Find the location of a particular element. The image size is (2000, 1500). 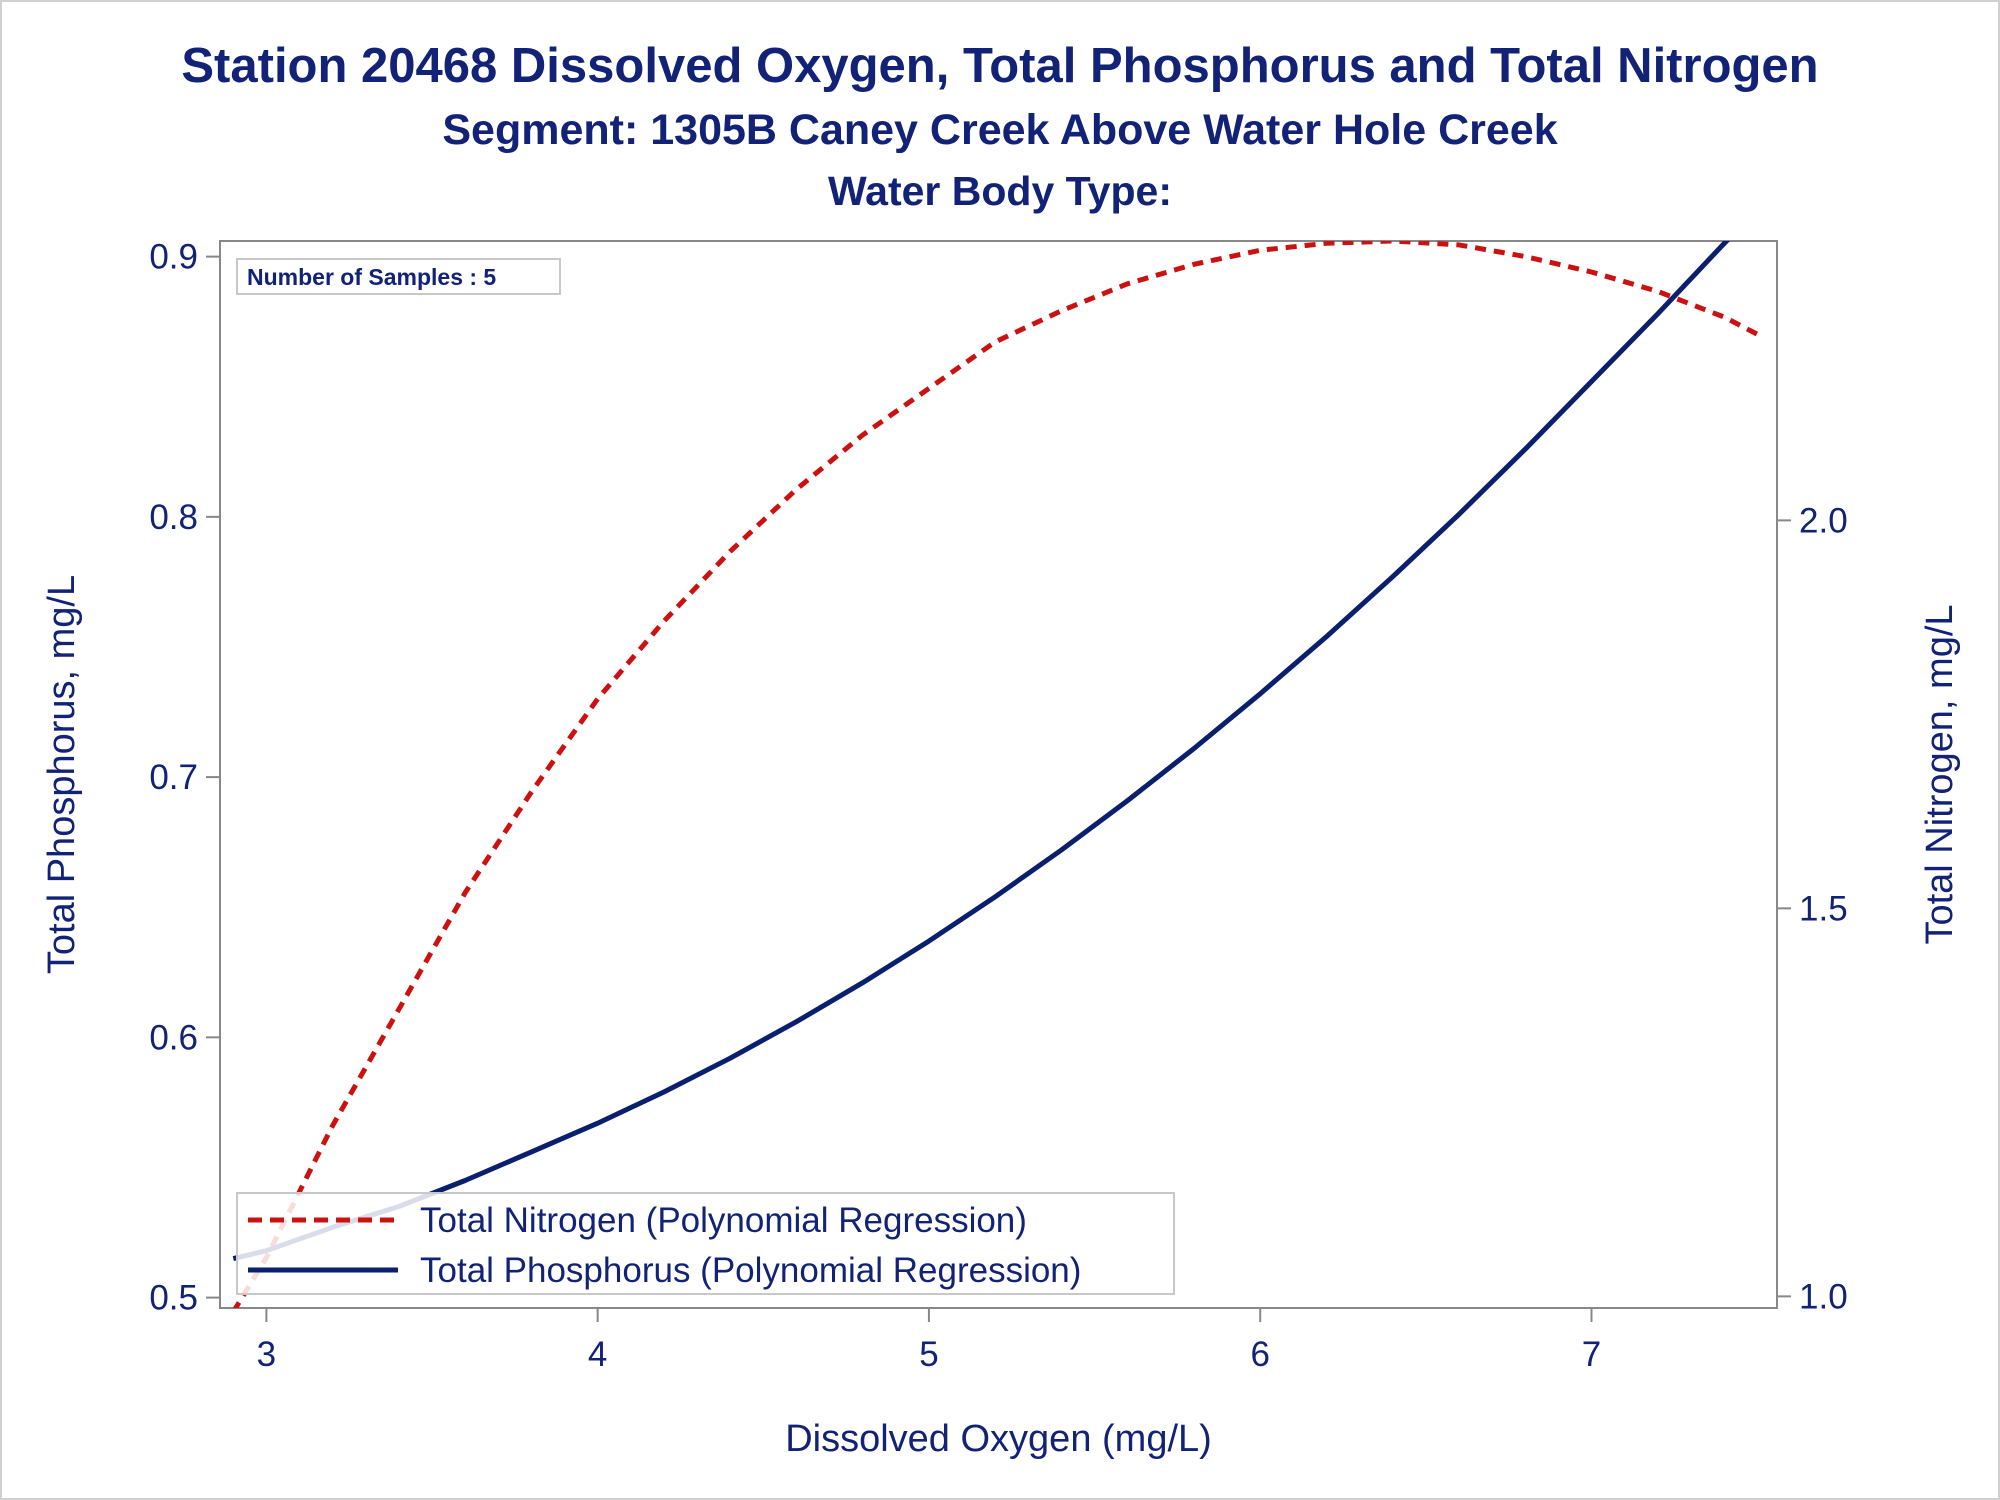

x-axis: 3 4 5 6 7 is located at coordinates (929, 1341).